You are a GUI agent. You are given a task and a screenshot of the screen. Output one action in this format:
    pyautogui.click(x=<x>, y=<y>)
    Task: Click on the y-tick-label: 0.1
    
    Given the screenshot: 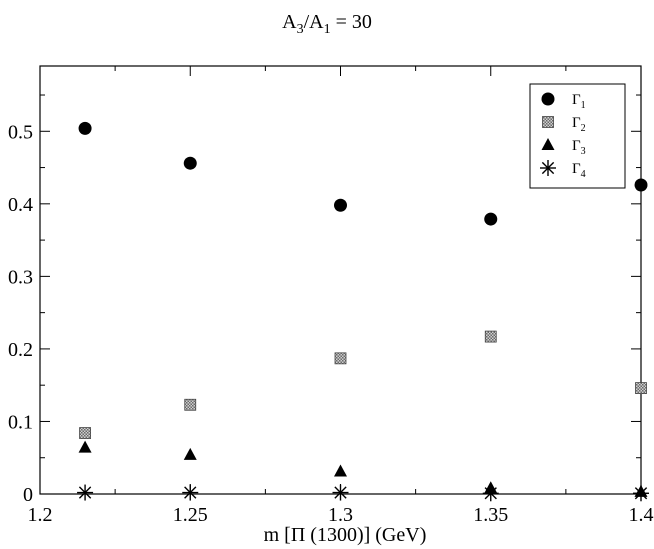 What is the action you would take?
    pyautogui.click(x=20, y=422)
    